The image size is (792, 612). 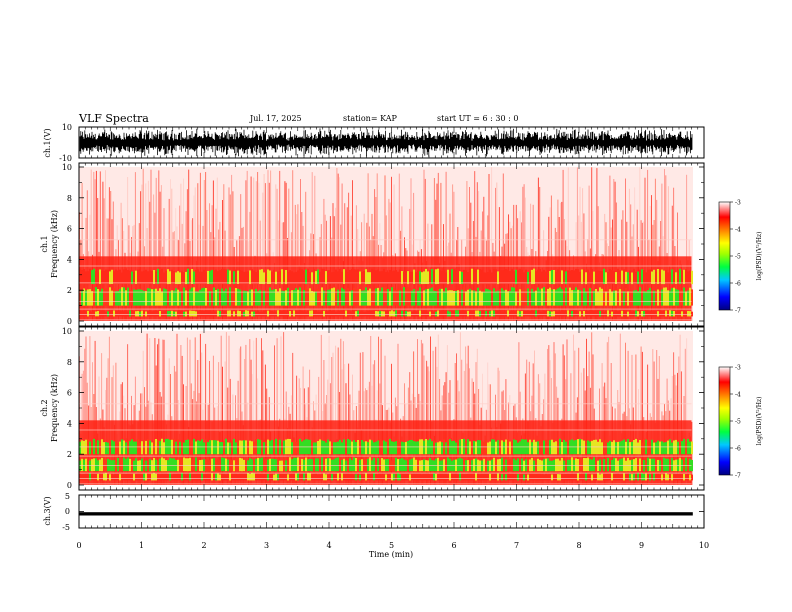 What do you see at coordinates (738, 230) in the screenshot?
I see `colorbar-tick-label: -4` at bounding box center [738, 230].